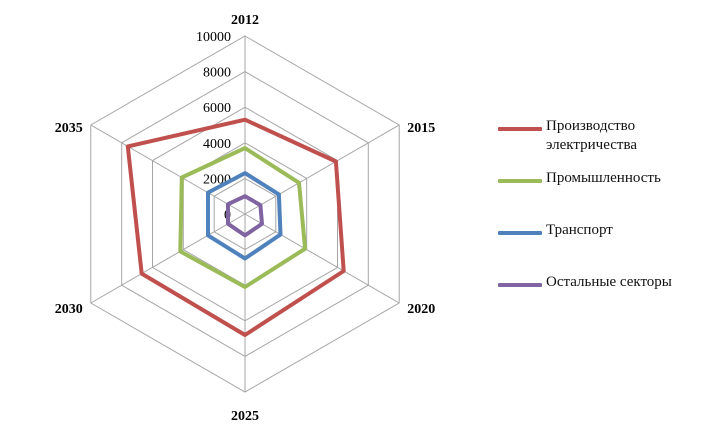  Describe the element at coordinates (520, 181) in the screenshot. I see `legend-swatch-industry` at that location.